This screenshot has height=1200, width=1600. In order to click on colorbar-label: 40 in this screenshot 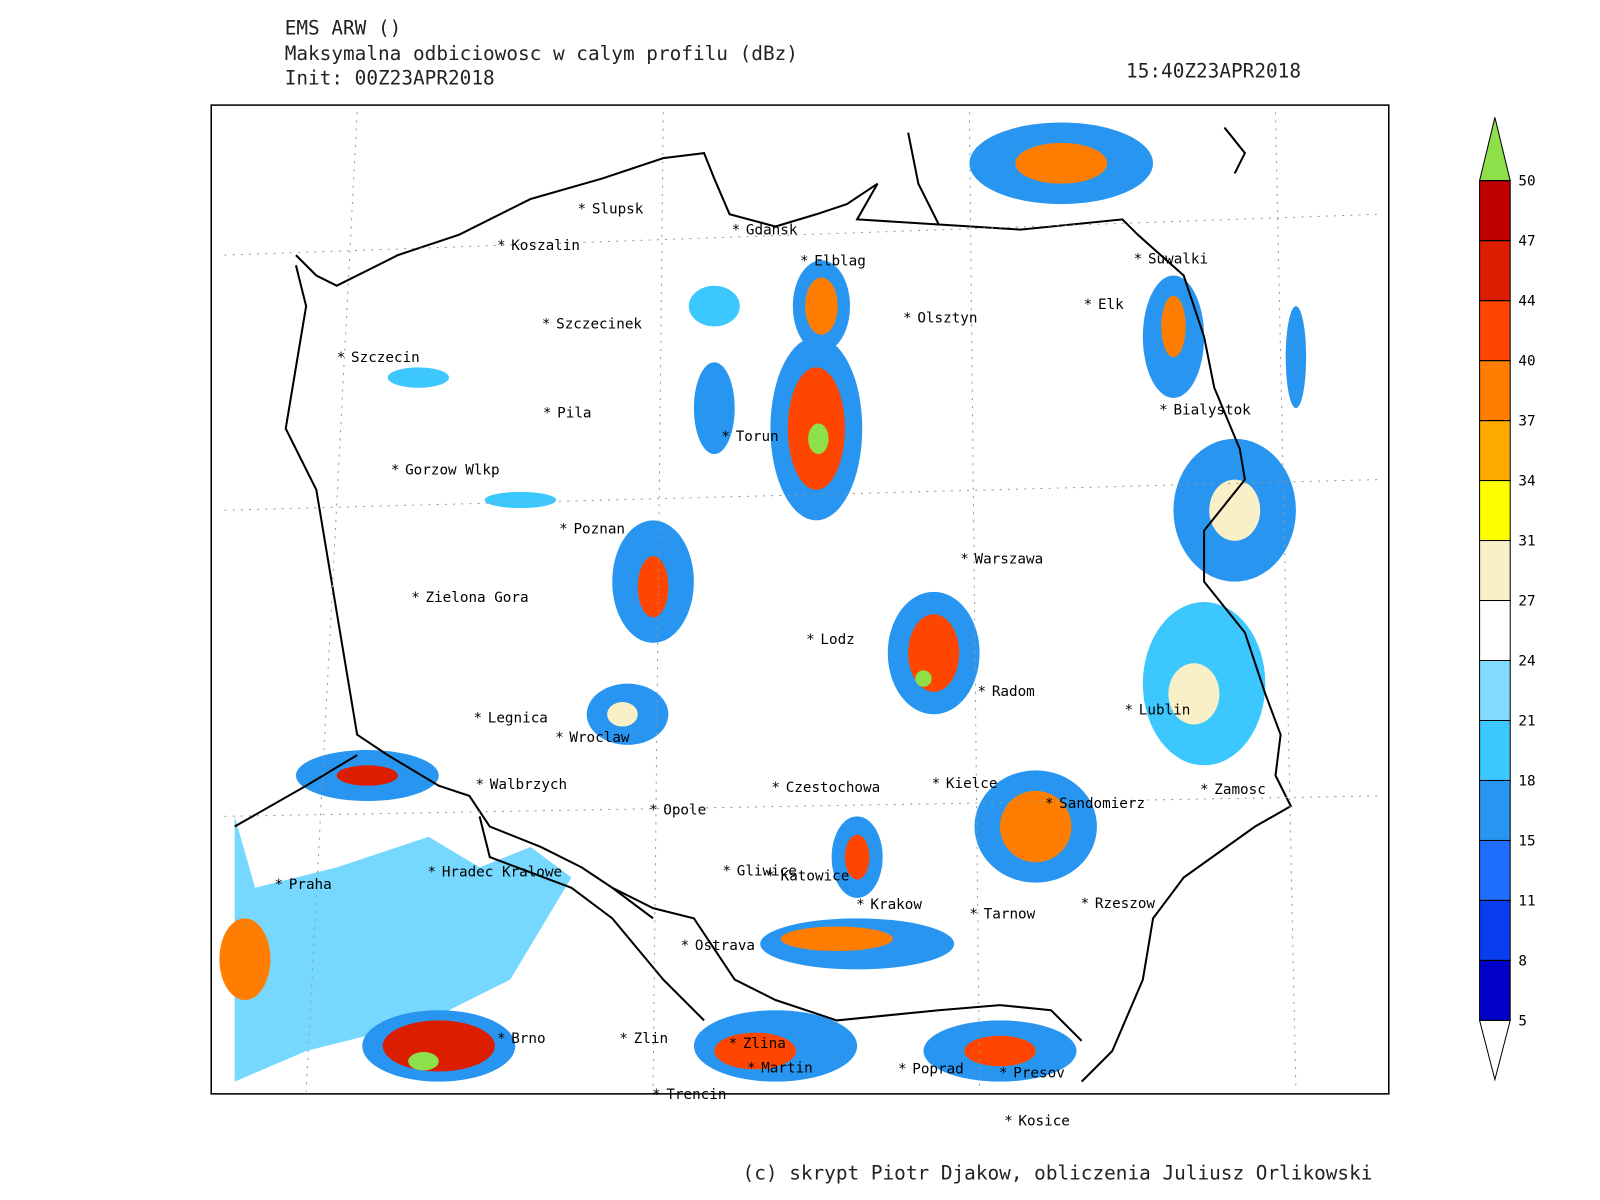, I will do `click(1526, 362)`.